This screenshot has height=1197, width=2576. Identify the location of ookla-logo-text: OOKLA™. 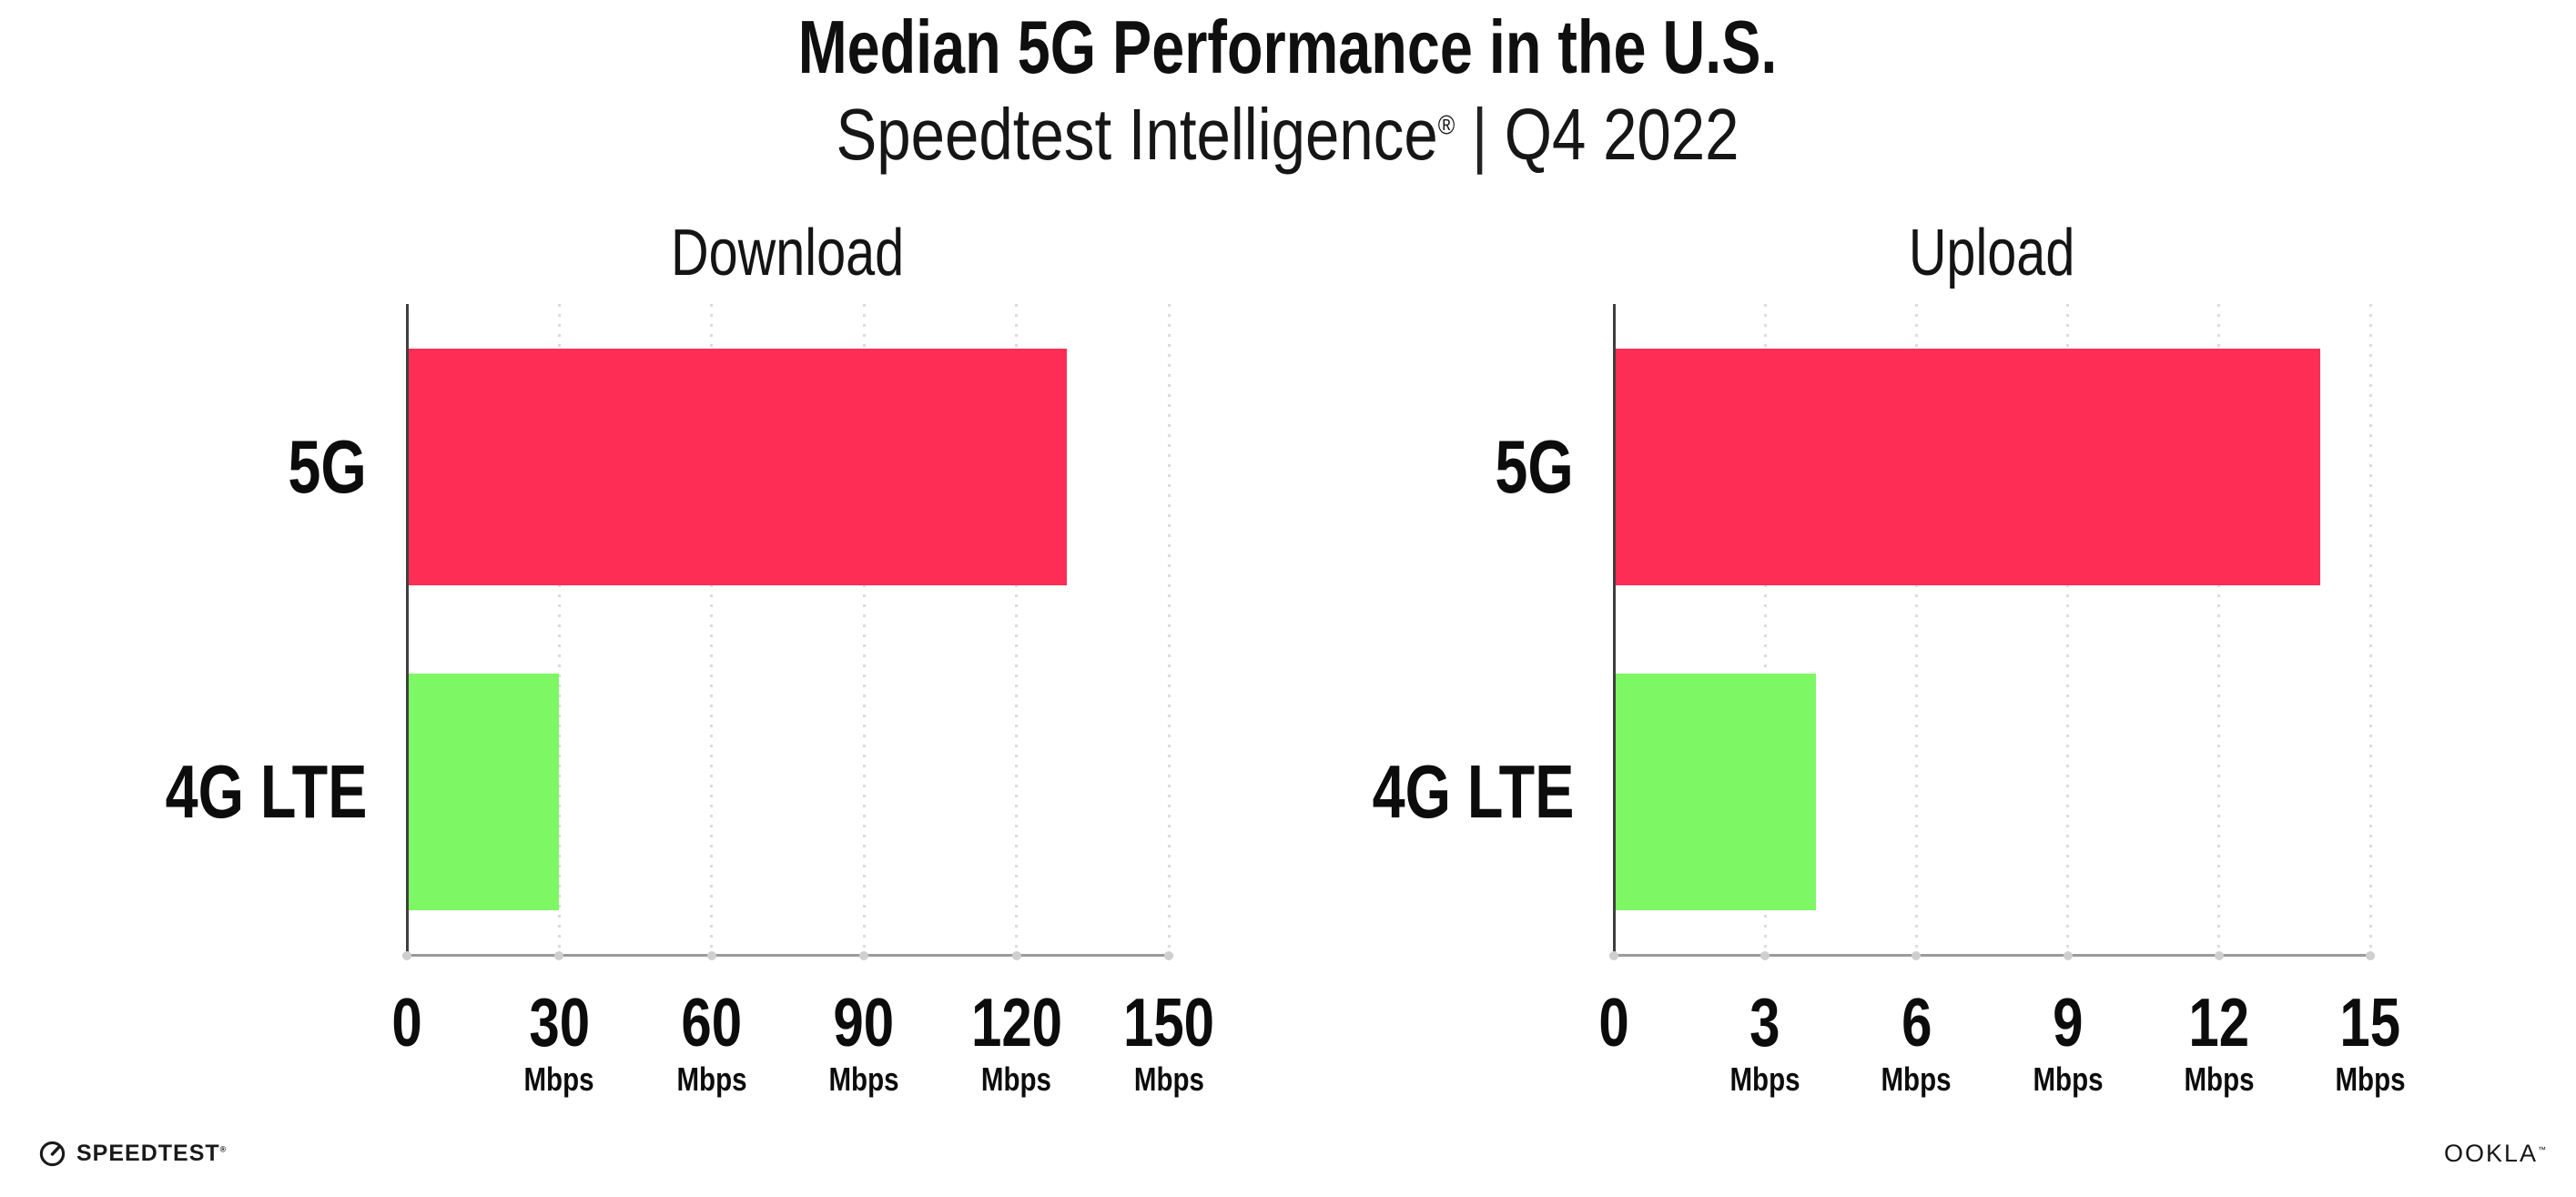
(2494, 1153).